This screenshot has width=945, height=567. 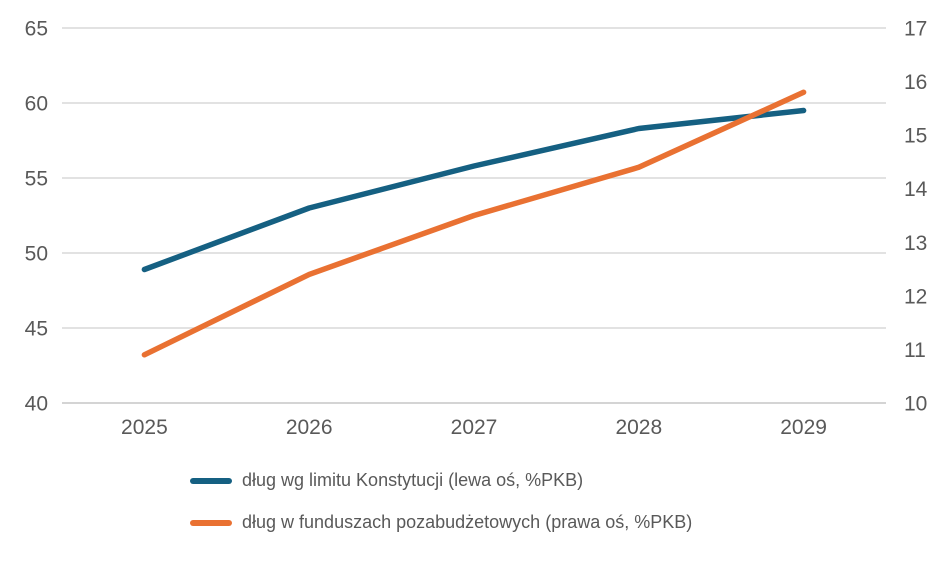 I want to click on x-axis-label: 2025, so click(x=144, y=427).